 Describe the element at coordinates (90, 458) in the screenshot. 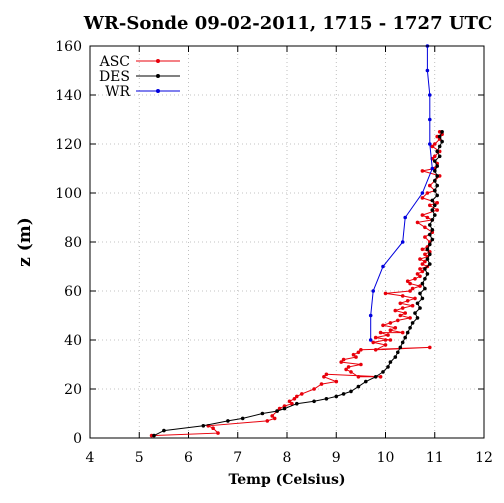

I see `x-tick-label: 4` at that location.